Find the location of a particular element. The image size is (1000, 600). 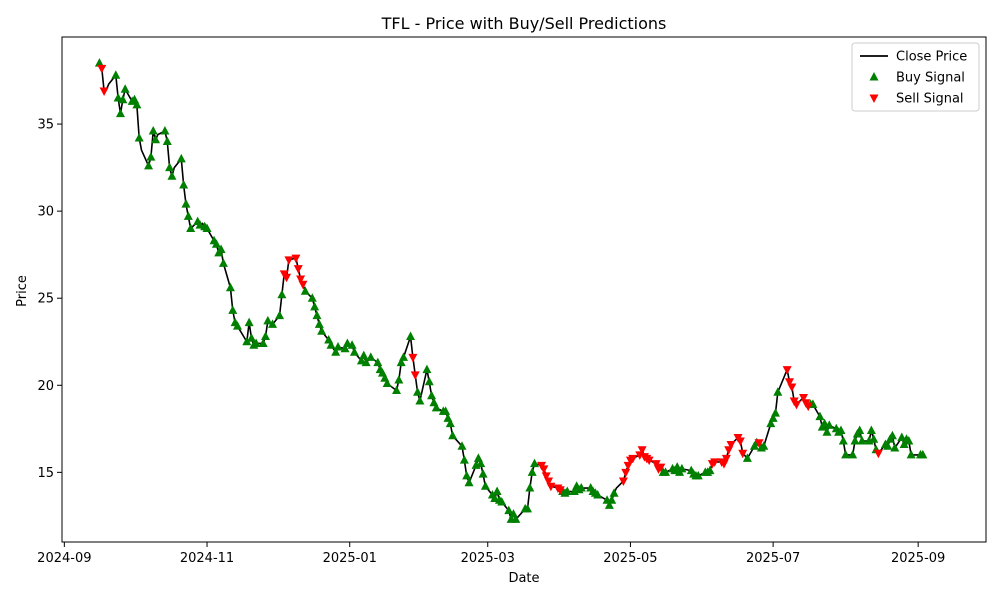

legend: Close Price Buy Signal Sell Signal is located at coordinates (915, 77).